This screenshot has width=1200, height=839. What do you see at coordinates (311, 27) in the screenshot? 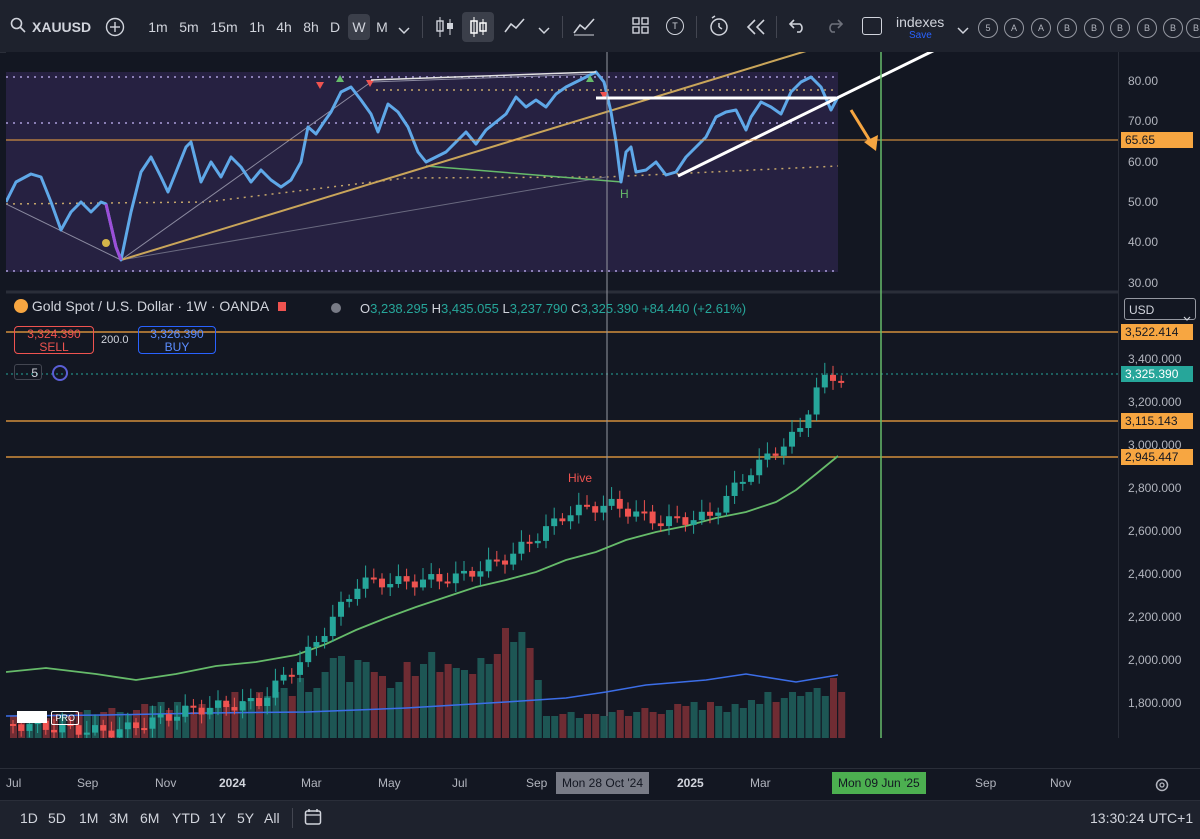
I see `interval-8h: 8h` at bounding box center [311, 27].